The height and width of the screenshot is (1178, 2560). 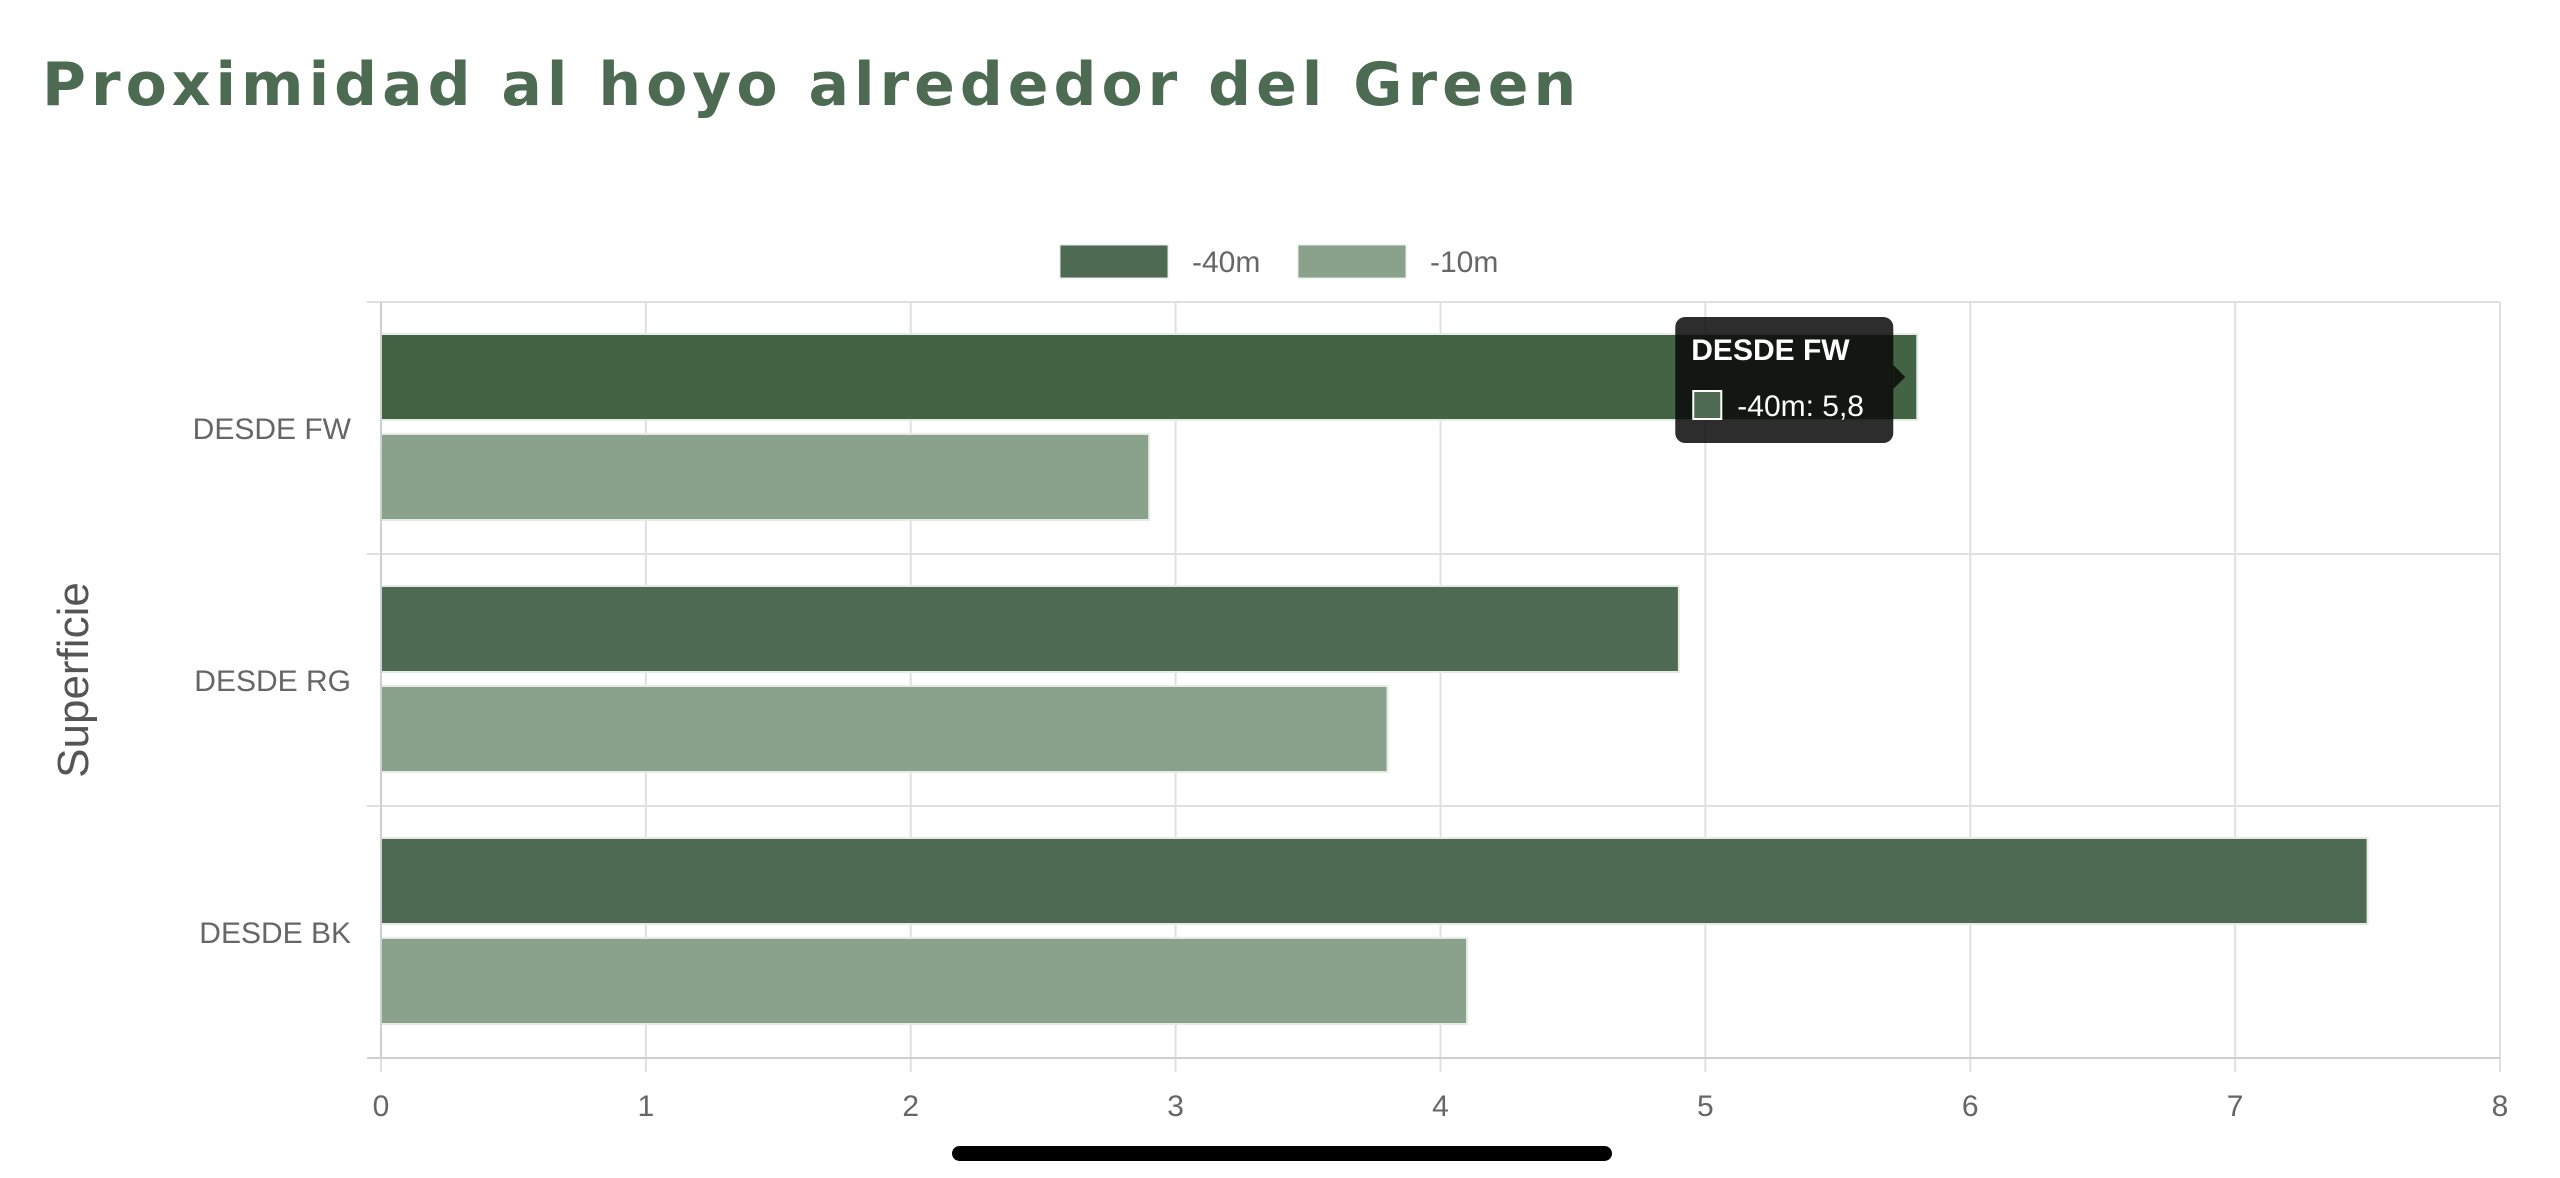 I want to click on tooltip-box, so click(x=1784, y=380).